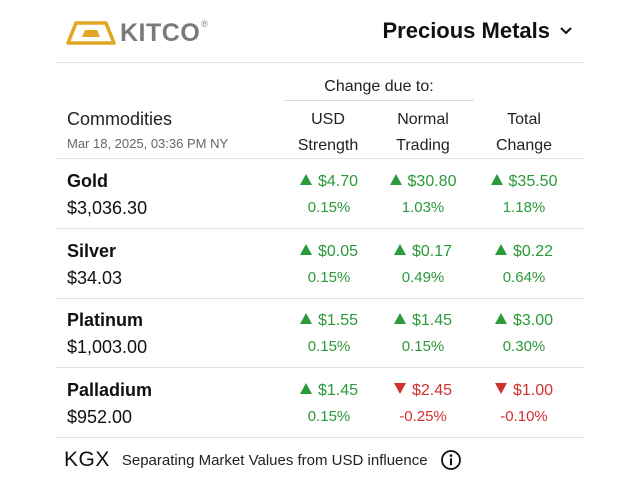 The height and width of the screenshot is (480, 640). What do you see at coordinates (423, 145) in the screenshot?
I see `column-header-line2: Trading` at bounding box center [423, 145].